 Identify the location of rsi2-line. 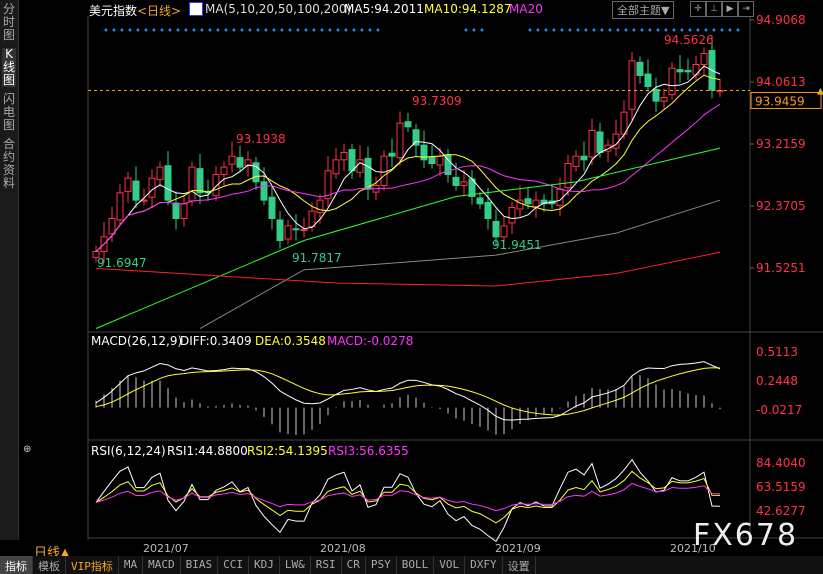
(408, 497).